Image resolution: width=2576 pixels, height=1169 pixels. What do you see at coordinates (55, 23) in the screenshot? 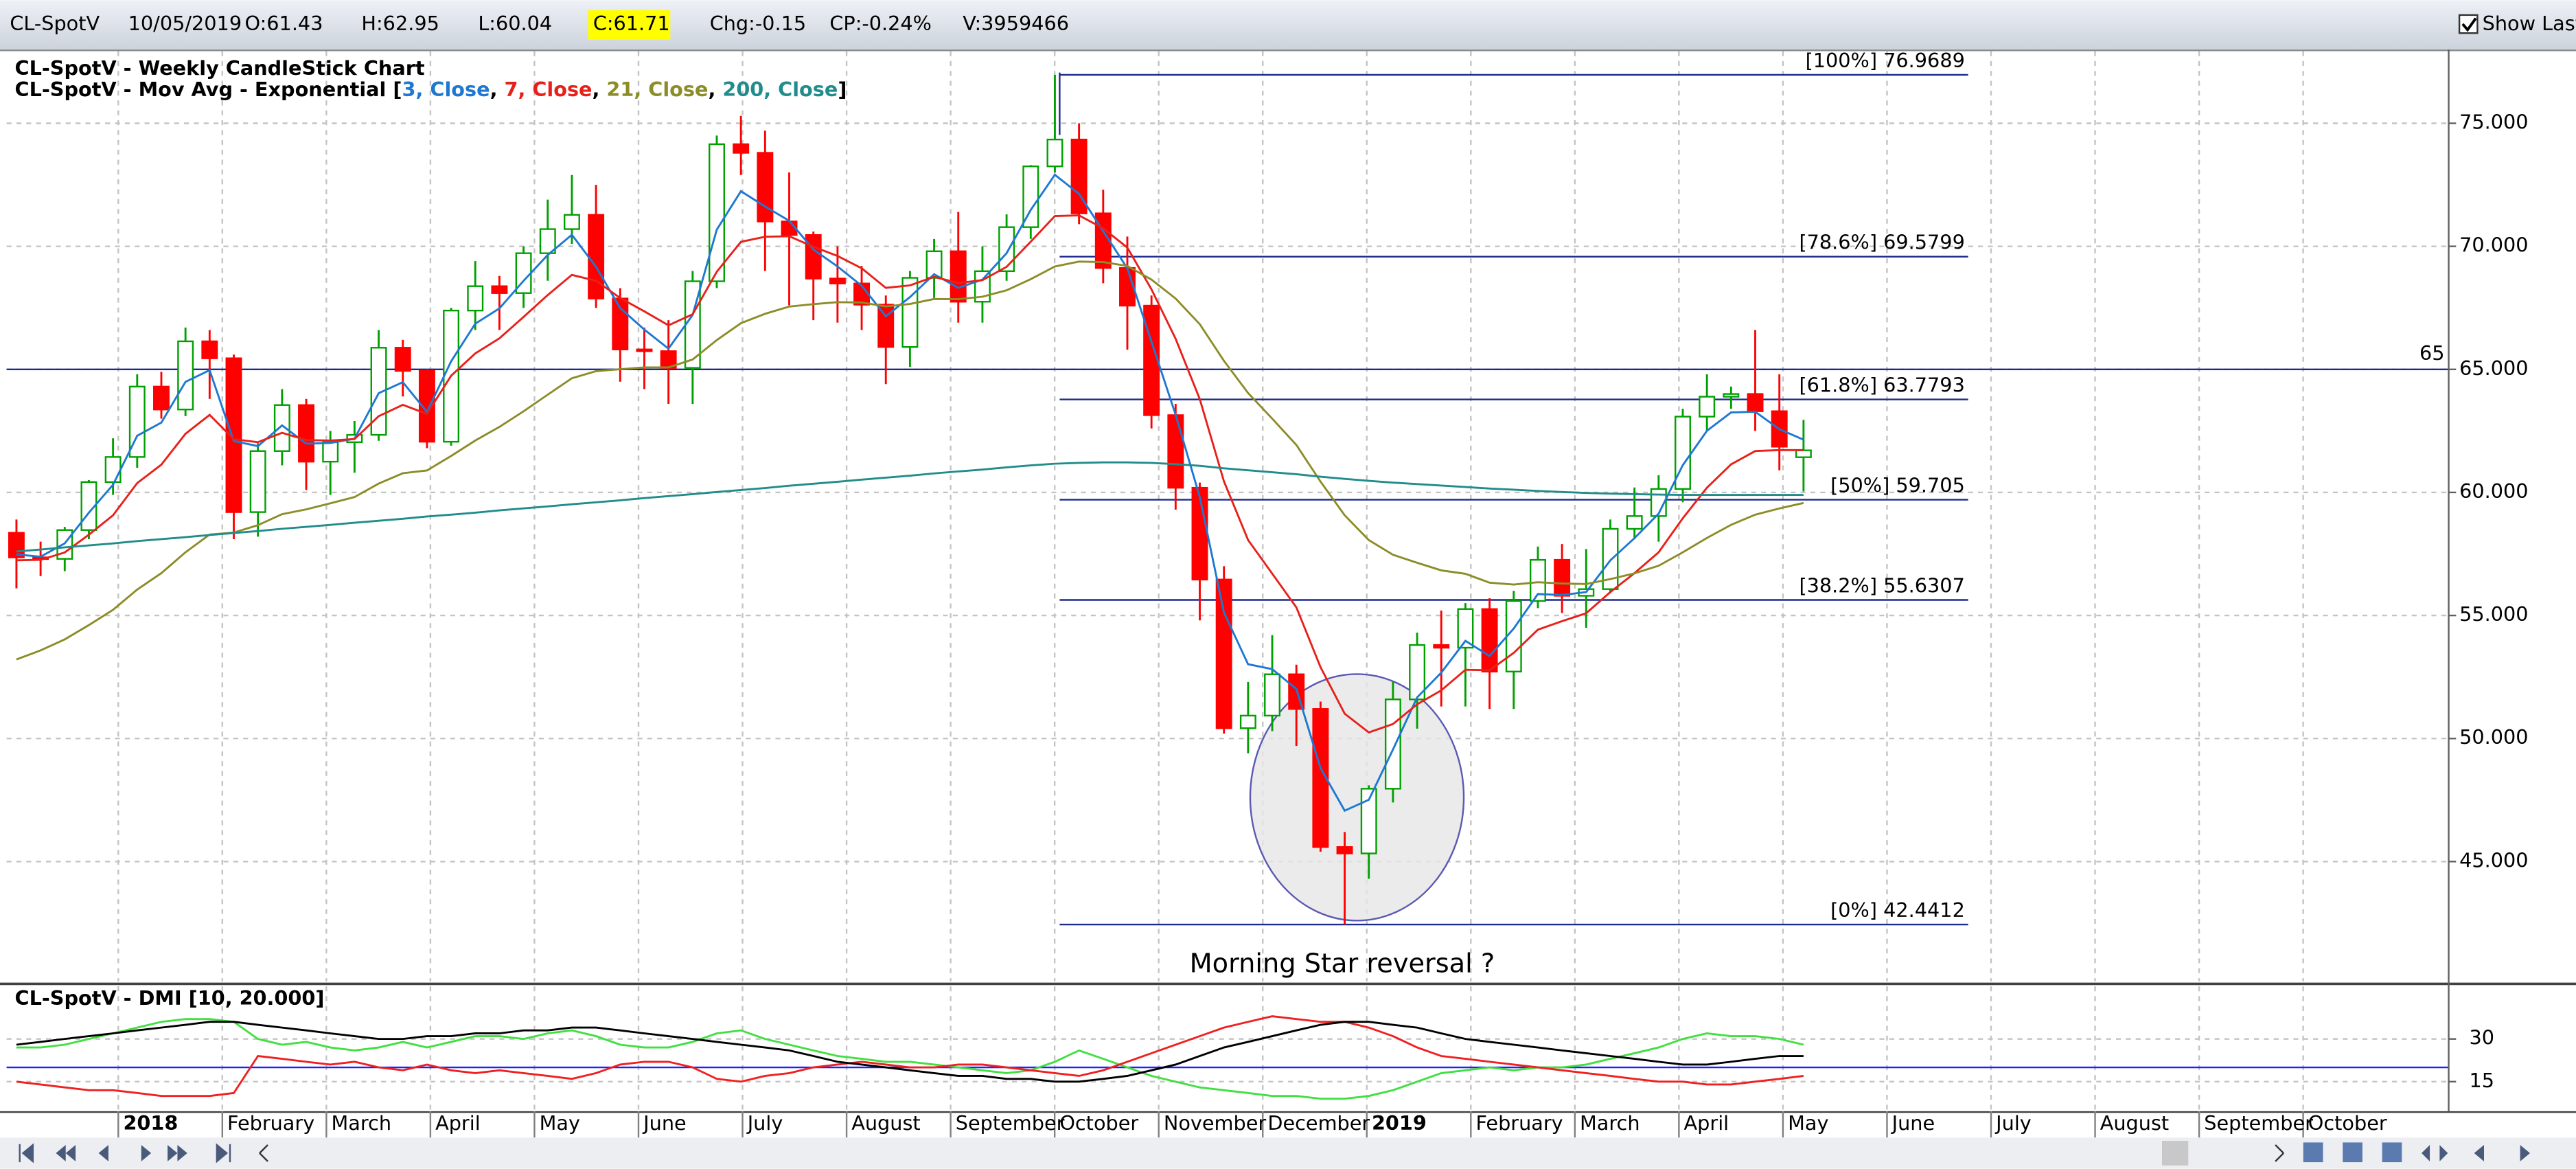
I see `symbol: CL-SpotV` at bounding box center [55, 23].